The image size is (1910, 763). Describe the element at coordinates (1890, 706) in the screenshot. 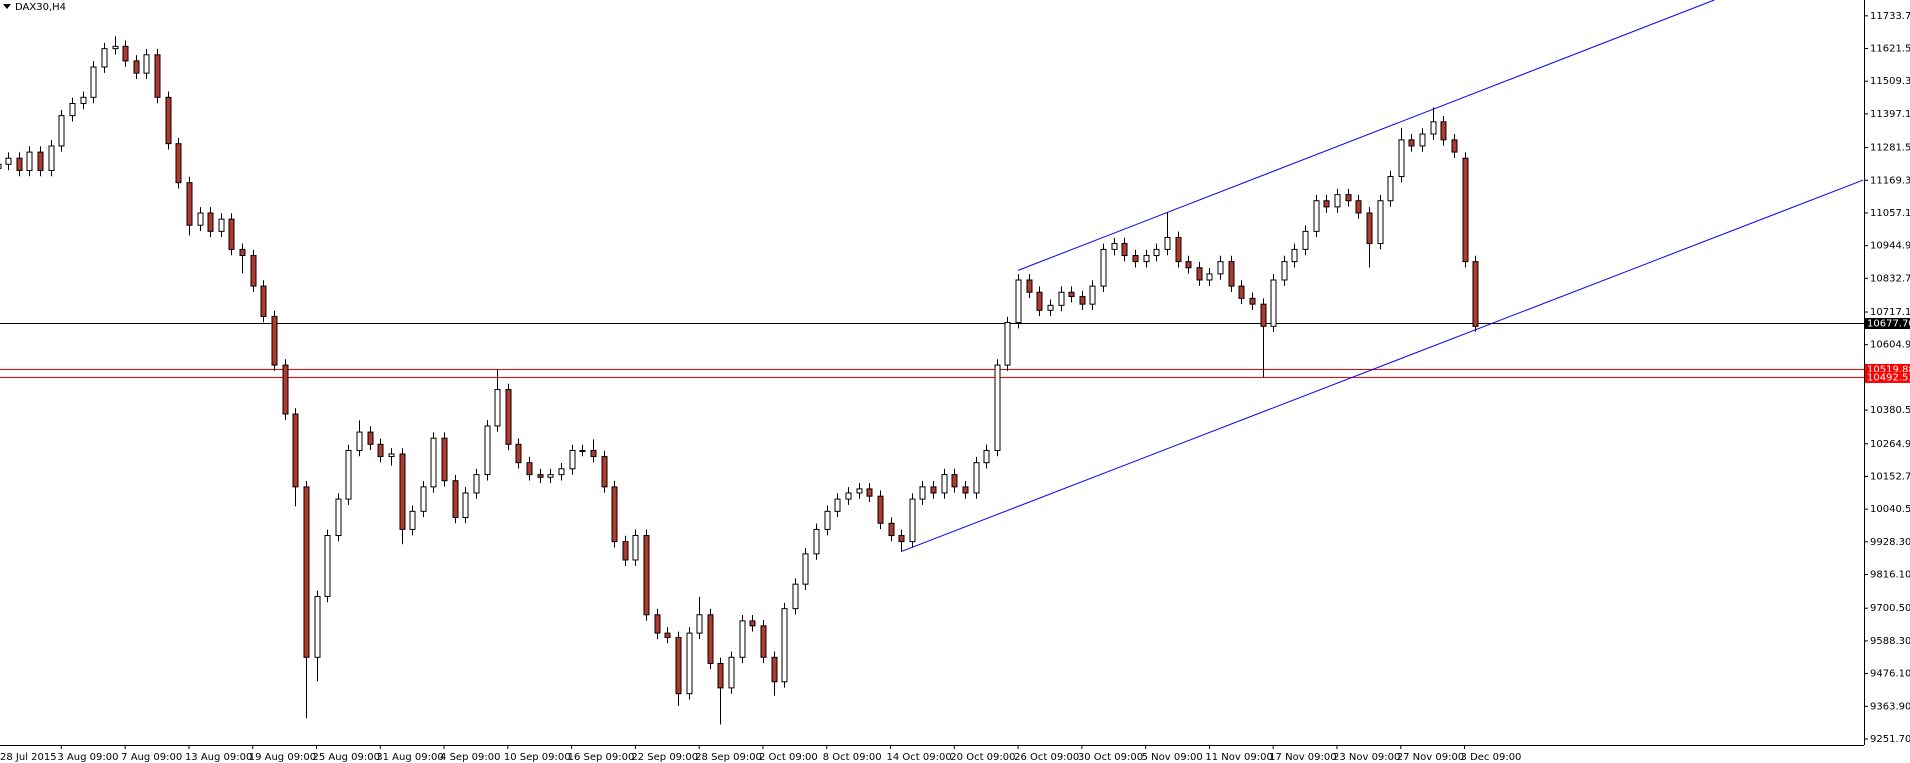

I see `y-tick-label: 9363.90` at that location.